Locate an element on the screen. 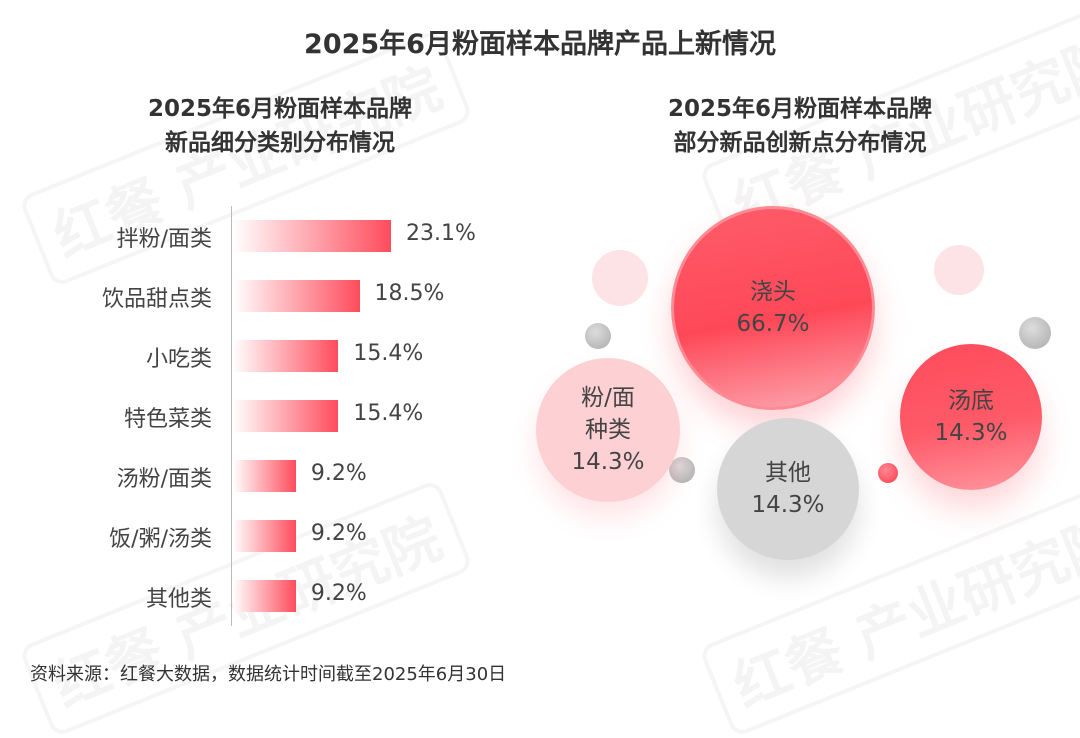  bubble-noodle-type: 粉/面 种类 14.3% is located at coordinates (608, 430).